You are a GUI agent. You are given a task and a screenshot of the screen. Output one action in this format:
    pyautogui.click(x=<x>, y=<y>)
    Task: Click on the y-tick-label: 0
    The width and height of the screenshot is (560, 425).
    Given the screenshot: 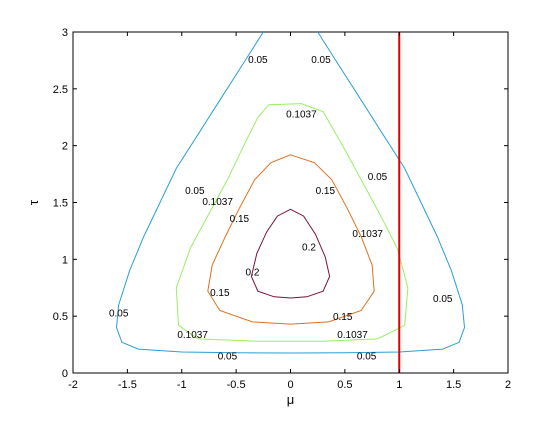 What is the action you would take?
    pyautogui.click(x=65, y=374)
    